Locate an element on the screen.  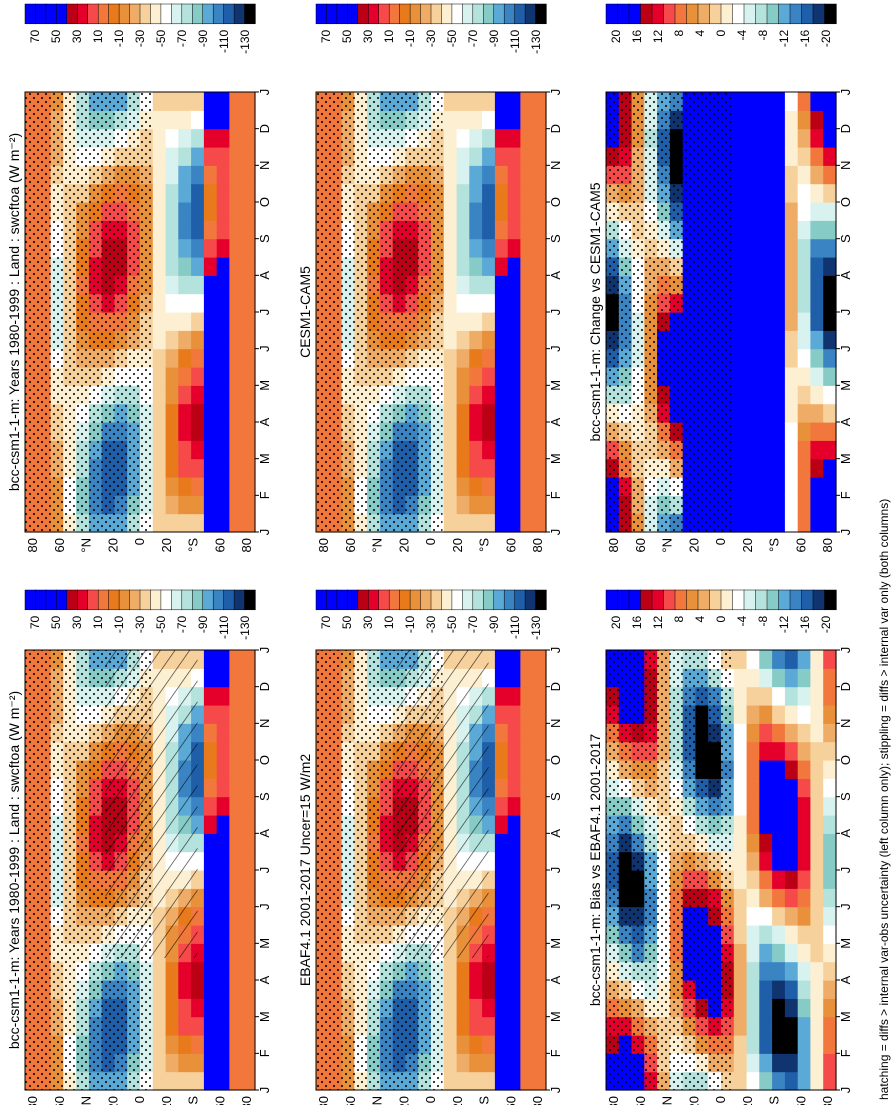
colorbar-label: -90 is located at coordinates (203, 624).